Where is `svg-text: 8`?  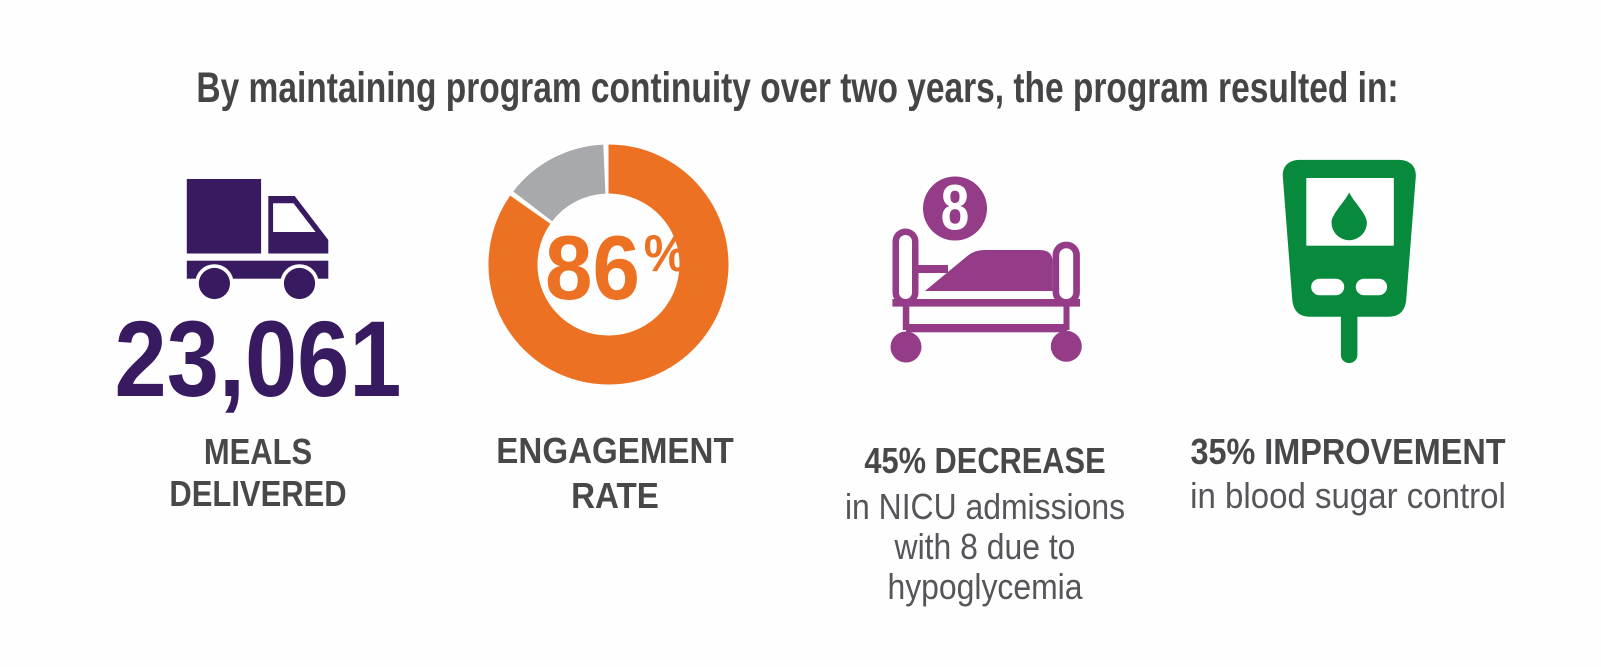
svg-text: 8 is located at coordinates (955, 208).